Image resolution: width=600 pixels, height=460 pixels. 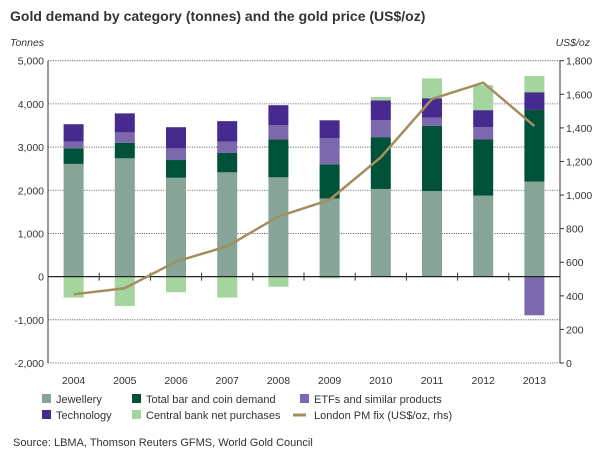 I want to click on right-tick-label: 400, so click(x=575, y=297).